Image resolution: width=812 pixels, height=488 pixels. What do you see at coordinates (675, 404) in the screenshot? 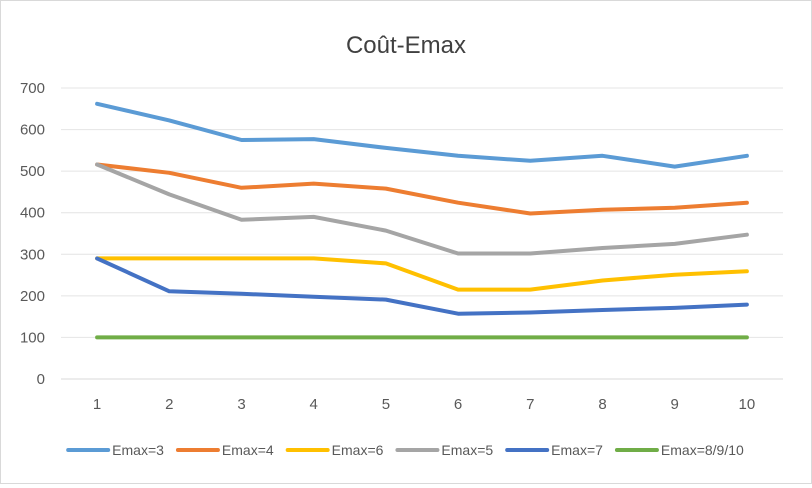
I see `x-tick-label: 9` at bounding box center [675, 404].